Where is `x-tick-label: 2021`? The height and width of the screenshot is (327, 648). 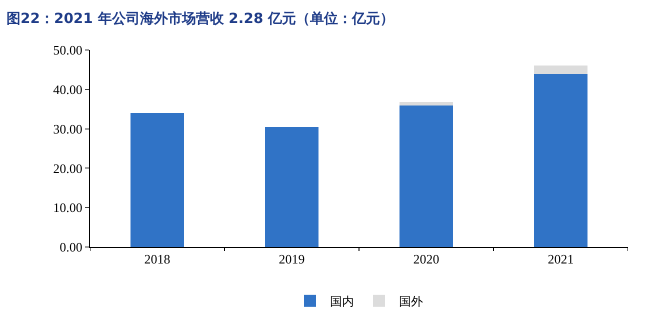 x-tick-label: 2021 is located at coordinates (561, 259).